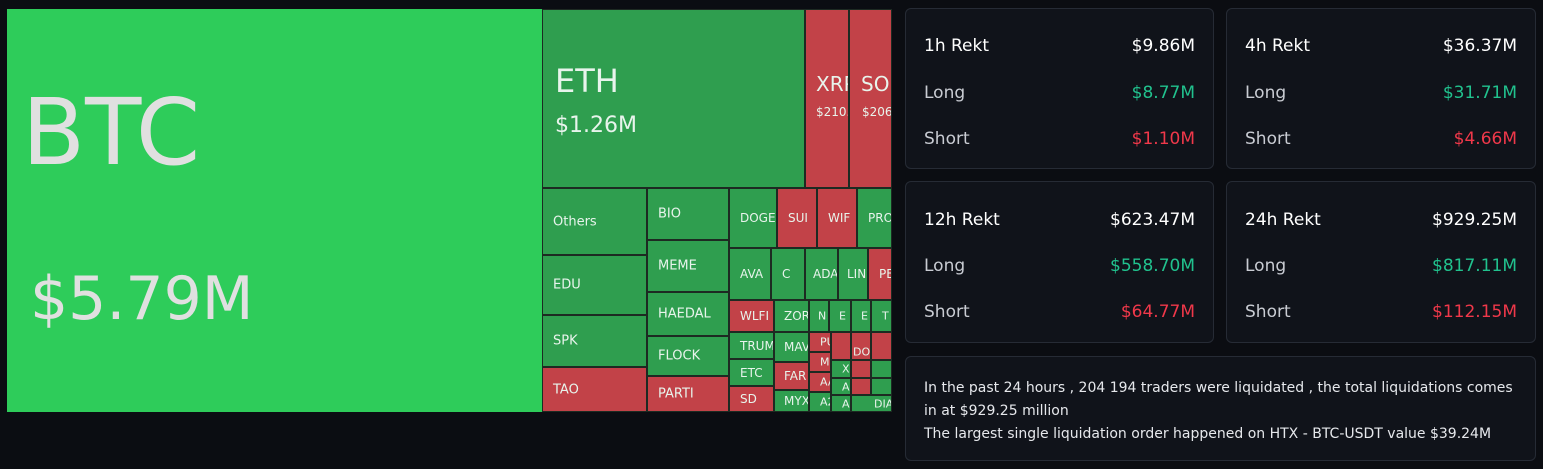  What do you see at coordinates (881, 316) in the screenshot?
I see `heatmap-tile-t: T` at bounding box center [881, 316].